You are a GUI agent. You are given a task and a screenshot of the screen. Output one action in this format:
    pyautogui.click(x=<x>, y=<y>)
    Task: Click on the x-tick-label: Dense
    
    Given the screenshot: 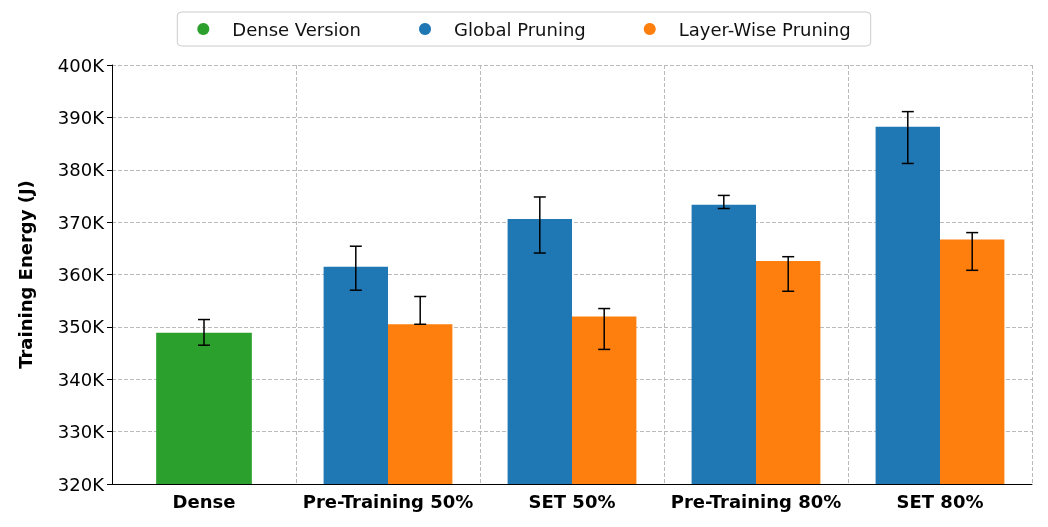 What is the action you would take?
    pyautogui.click(x=204, y=501)
    